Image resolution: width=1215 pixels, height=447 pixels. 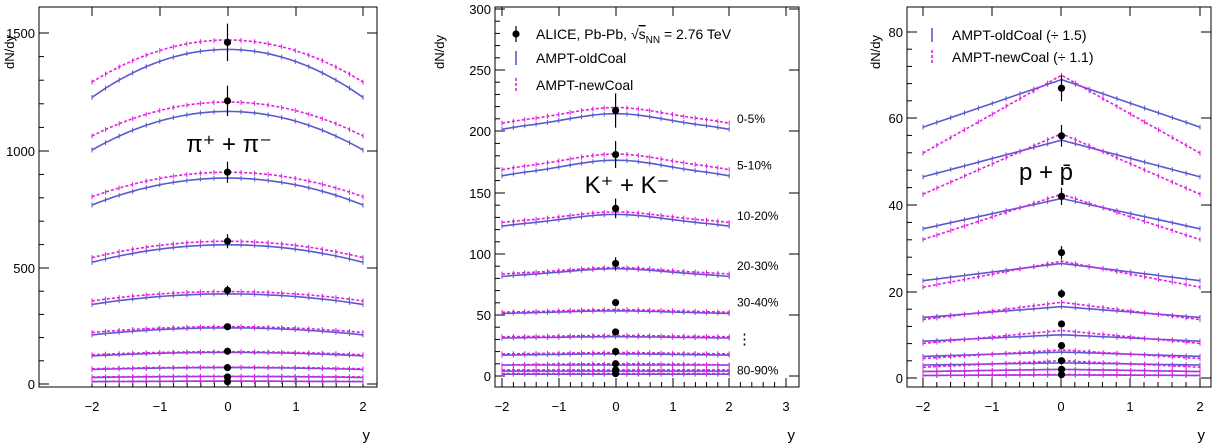 What do you see at coordinates (484, 315) in the screenshot?
I see `kaon-ytick-label: 50` at bounding box center [484, 315].